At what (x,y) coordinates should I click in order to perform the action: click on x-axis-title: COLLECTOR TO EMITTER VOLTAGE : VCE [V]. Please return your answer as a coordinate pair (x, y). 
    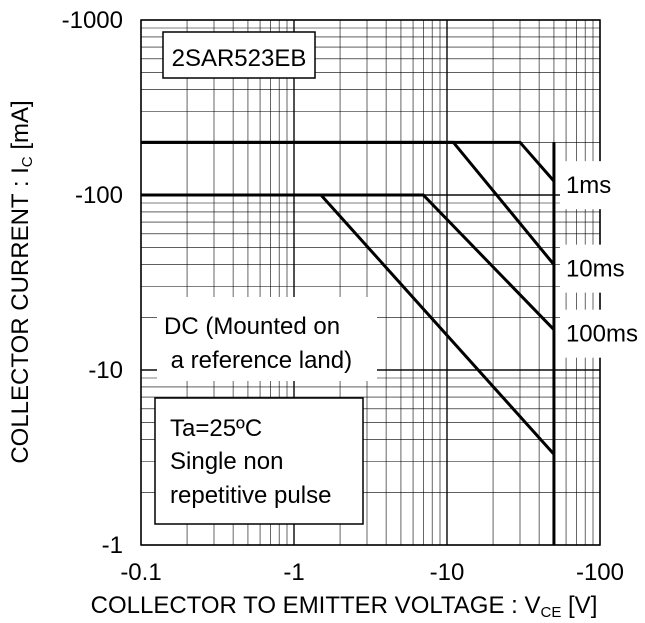
    Looking at the image, I should click on (344, 606).